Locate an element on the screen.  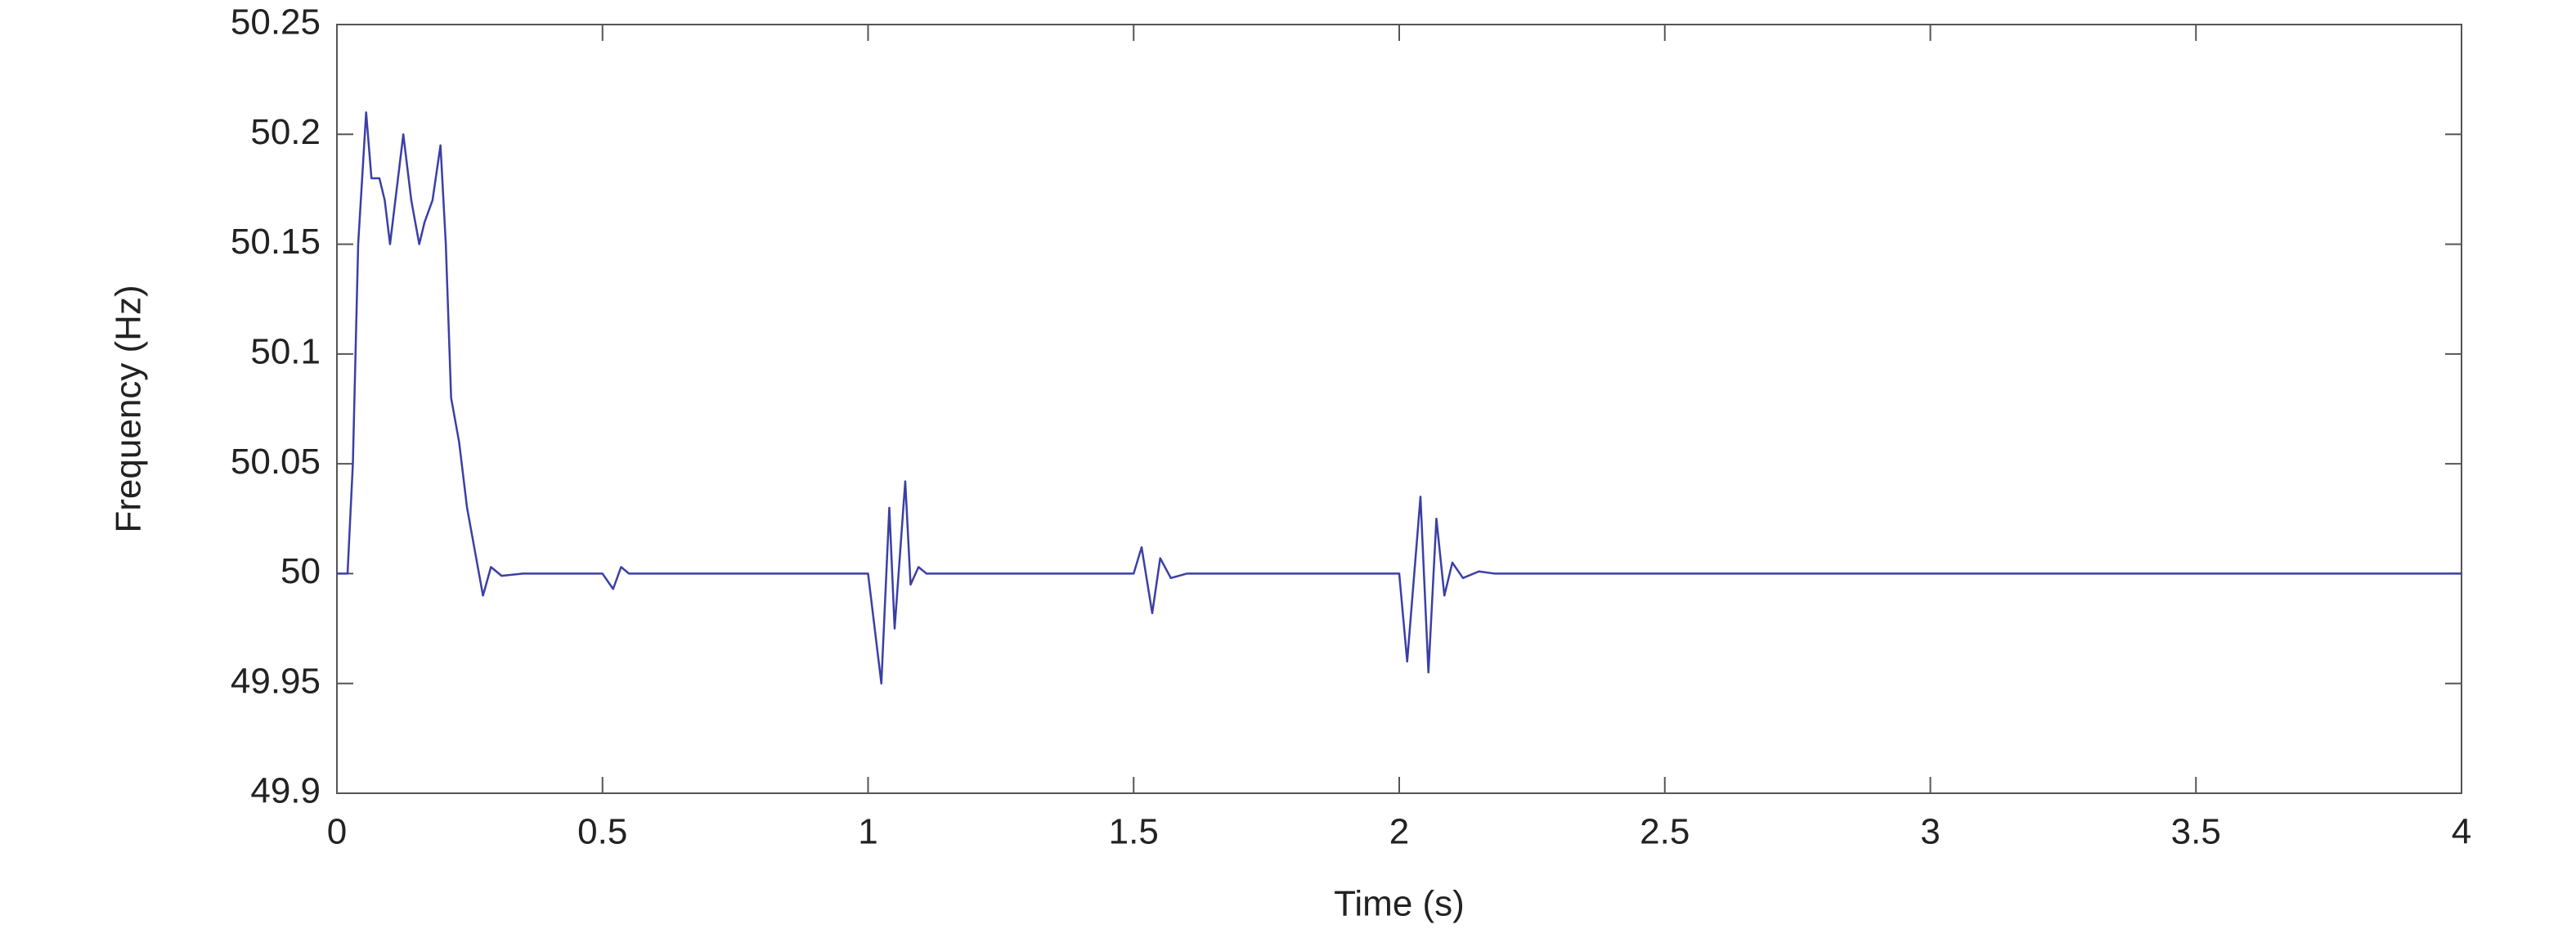
x-tick-label: 3 is located at coordinates (1930, 832).